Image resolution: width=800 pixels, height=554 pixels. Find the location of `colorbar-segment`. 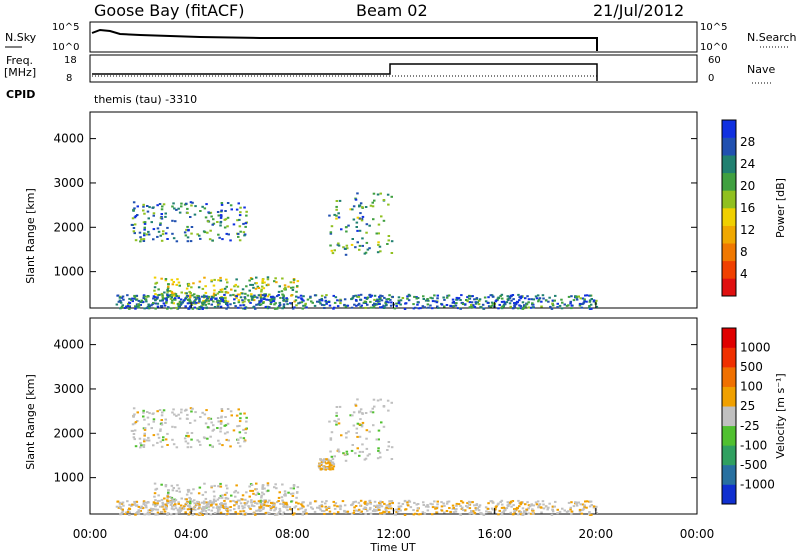

colorbar-segment is located at coordinates (729, 146).